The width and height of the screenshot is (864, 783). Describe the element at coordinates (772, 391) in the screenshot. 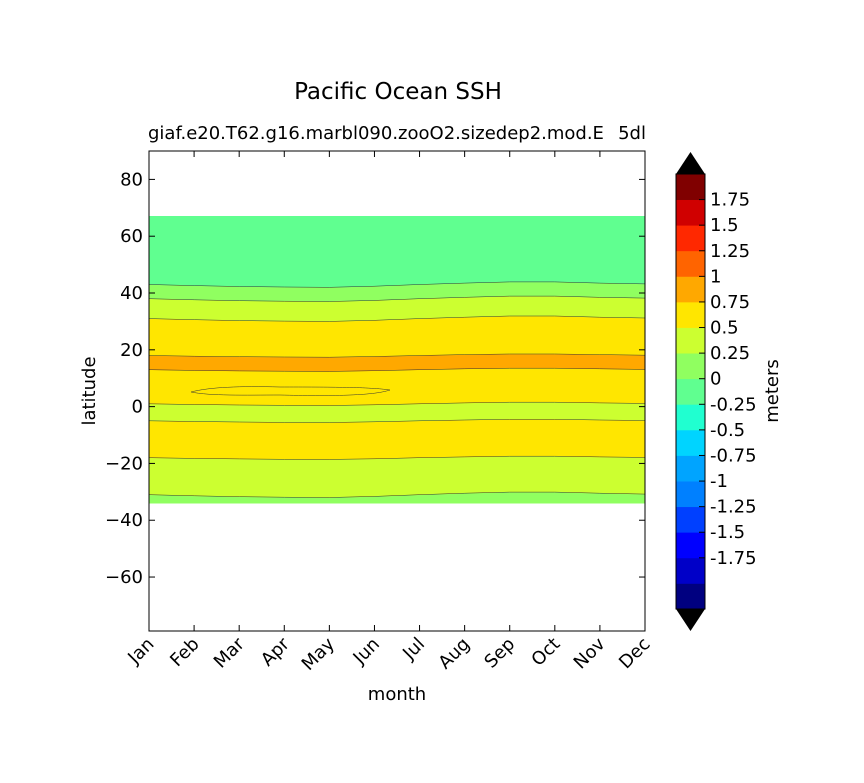

I see `colorbar-label: meters` at that location.